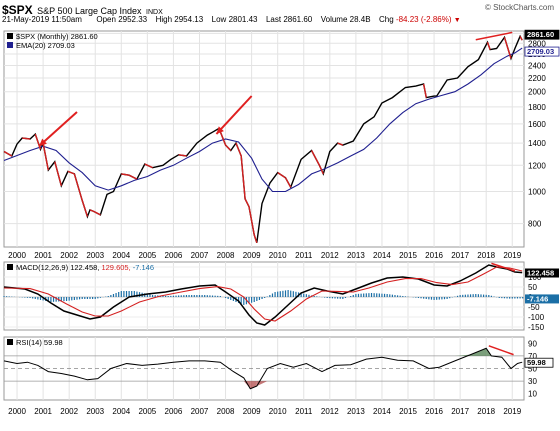 This screenshot has width=560, height=431. I want to click on legend-swatch, so click(10, 267).